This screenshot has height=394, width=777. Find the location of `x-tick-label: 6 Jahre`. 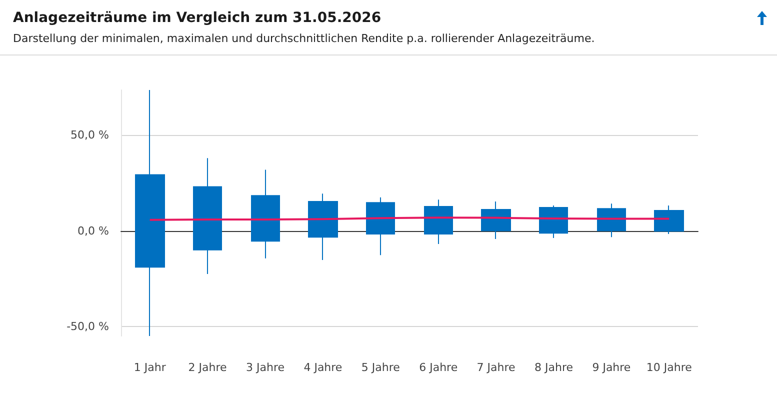

x-tick-label: 6 Jahre is located at coordinates (438, 367).